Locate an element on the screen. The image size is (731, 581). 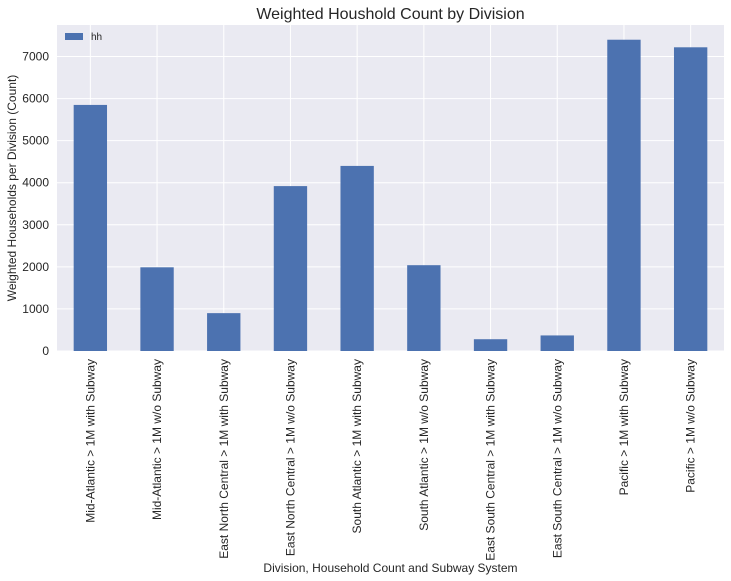
y-tick-label: 1000 is located at coordinates (35, 309).